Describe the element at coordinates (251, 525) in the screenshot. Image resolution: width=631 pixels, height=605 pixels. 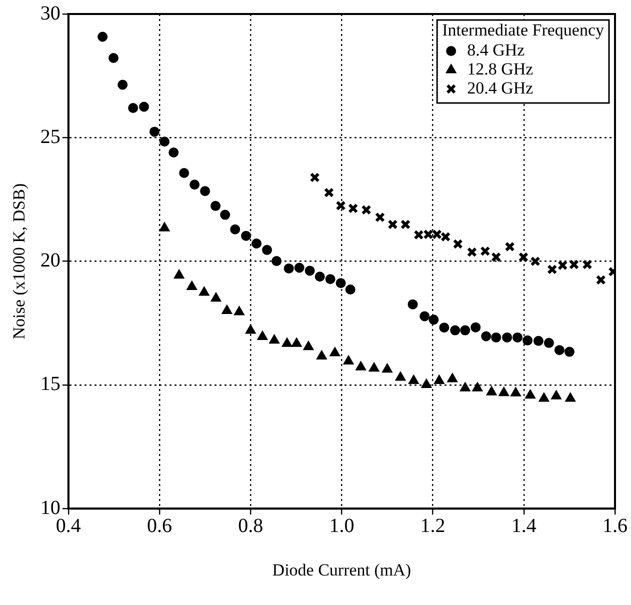
I see `x-tick-label: 0.8` at that location.